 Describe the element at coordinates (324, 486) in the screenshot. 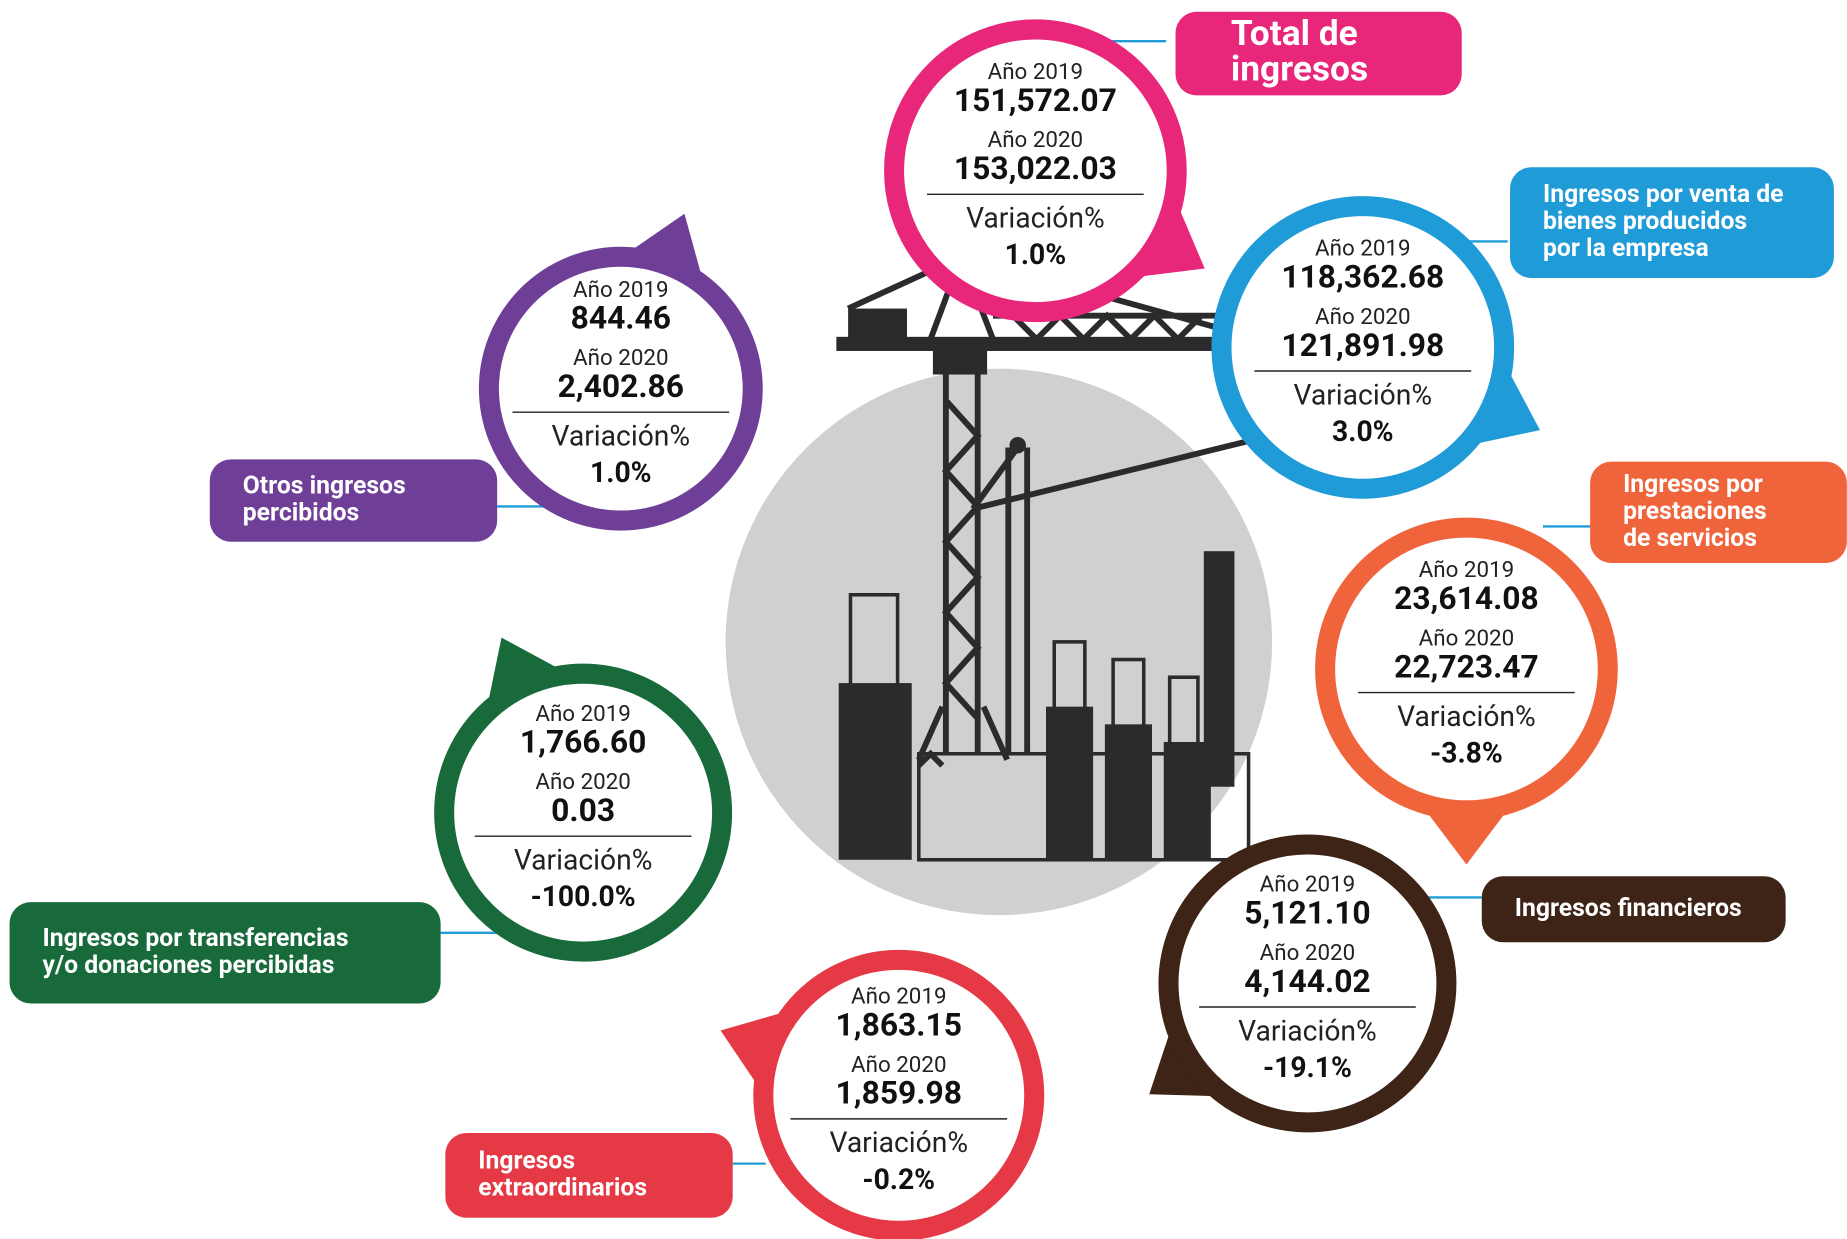

I see `label-text: Otros ingresos` at that location.